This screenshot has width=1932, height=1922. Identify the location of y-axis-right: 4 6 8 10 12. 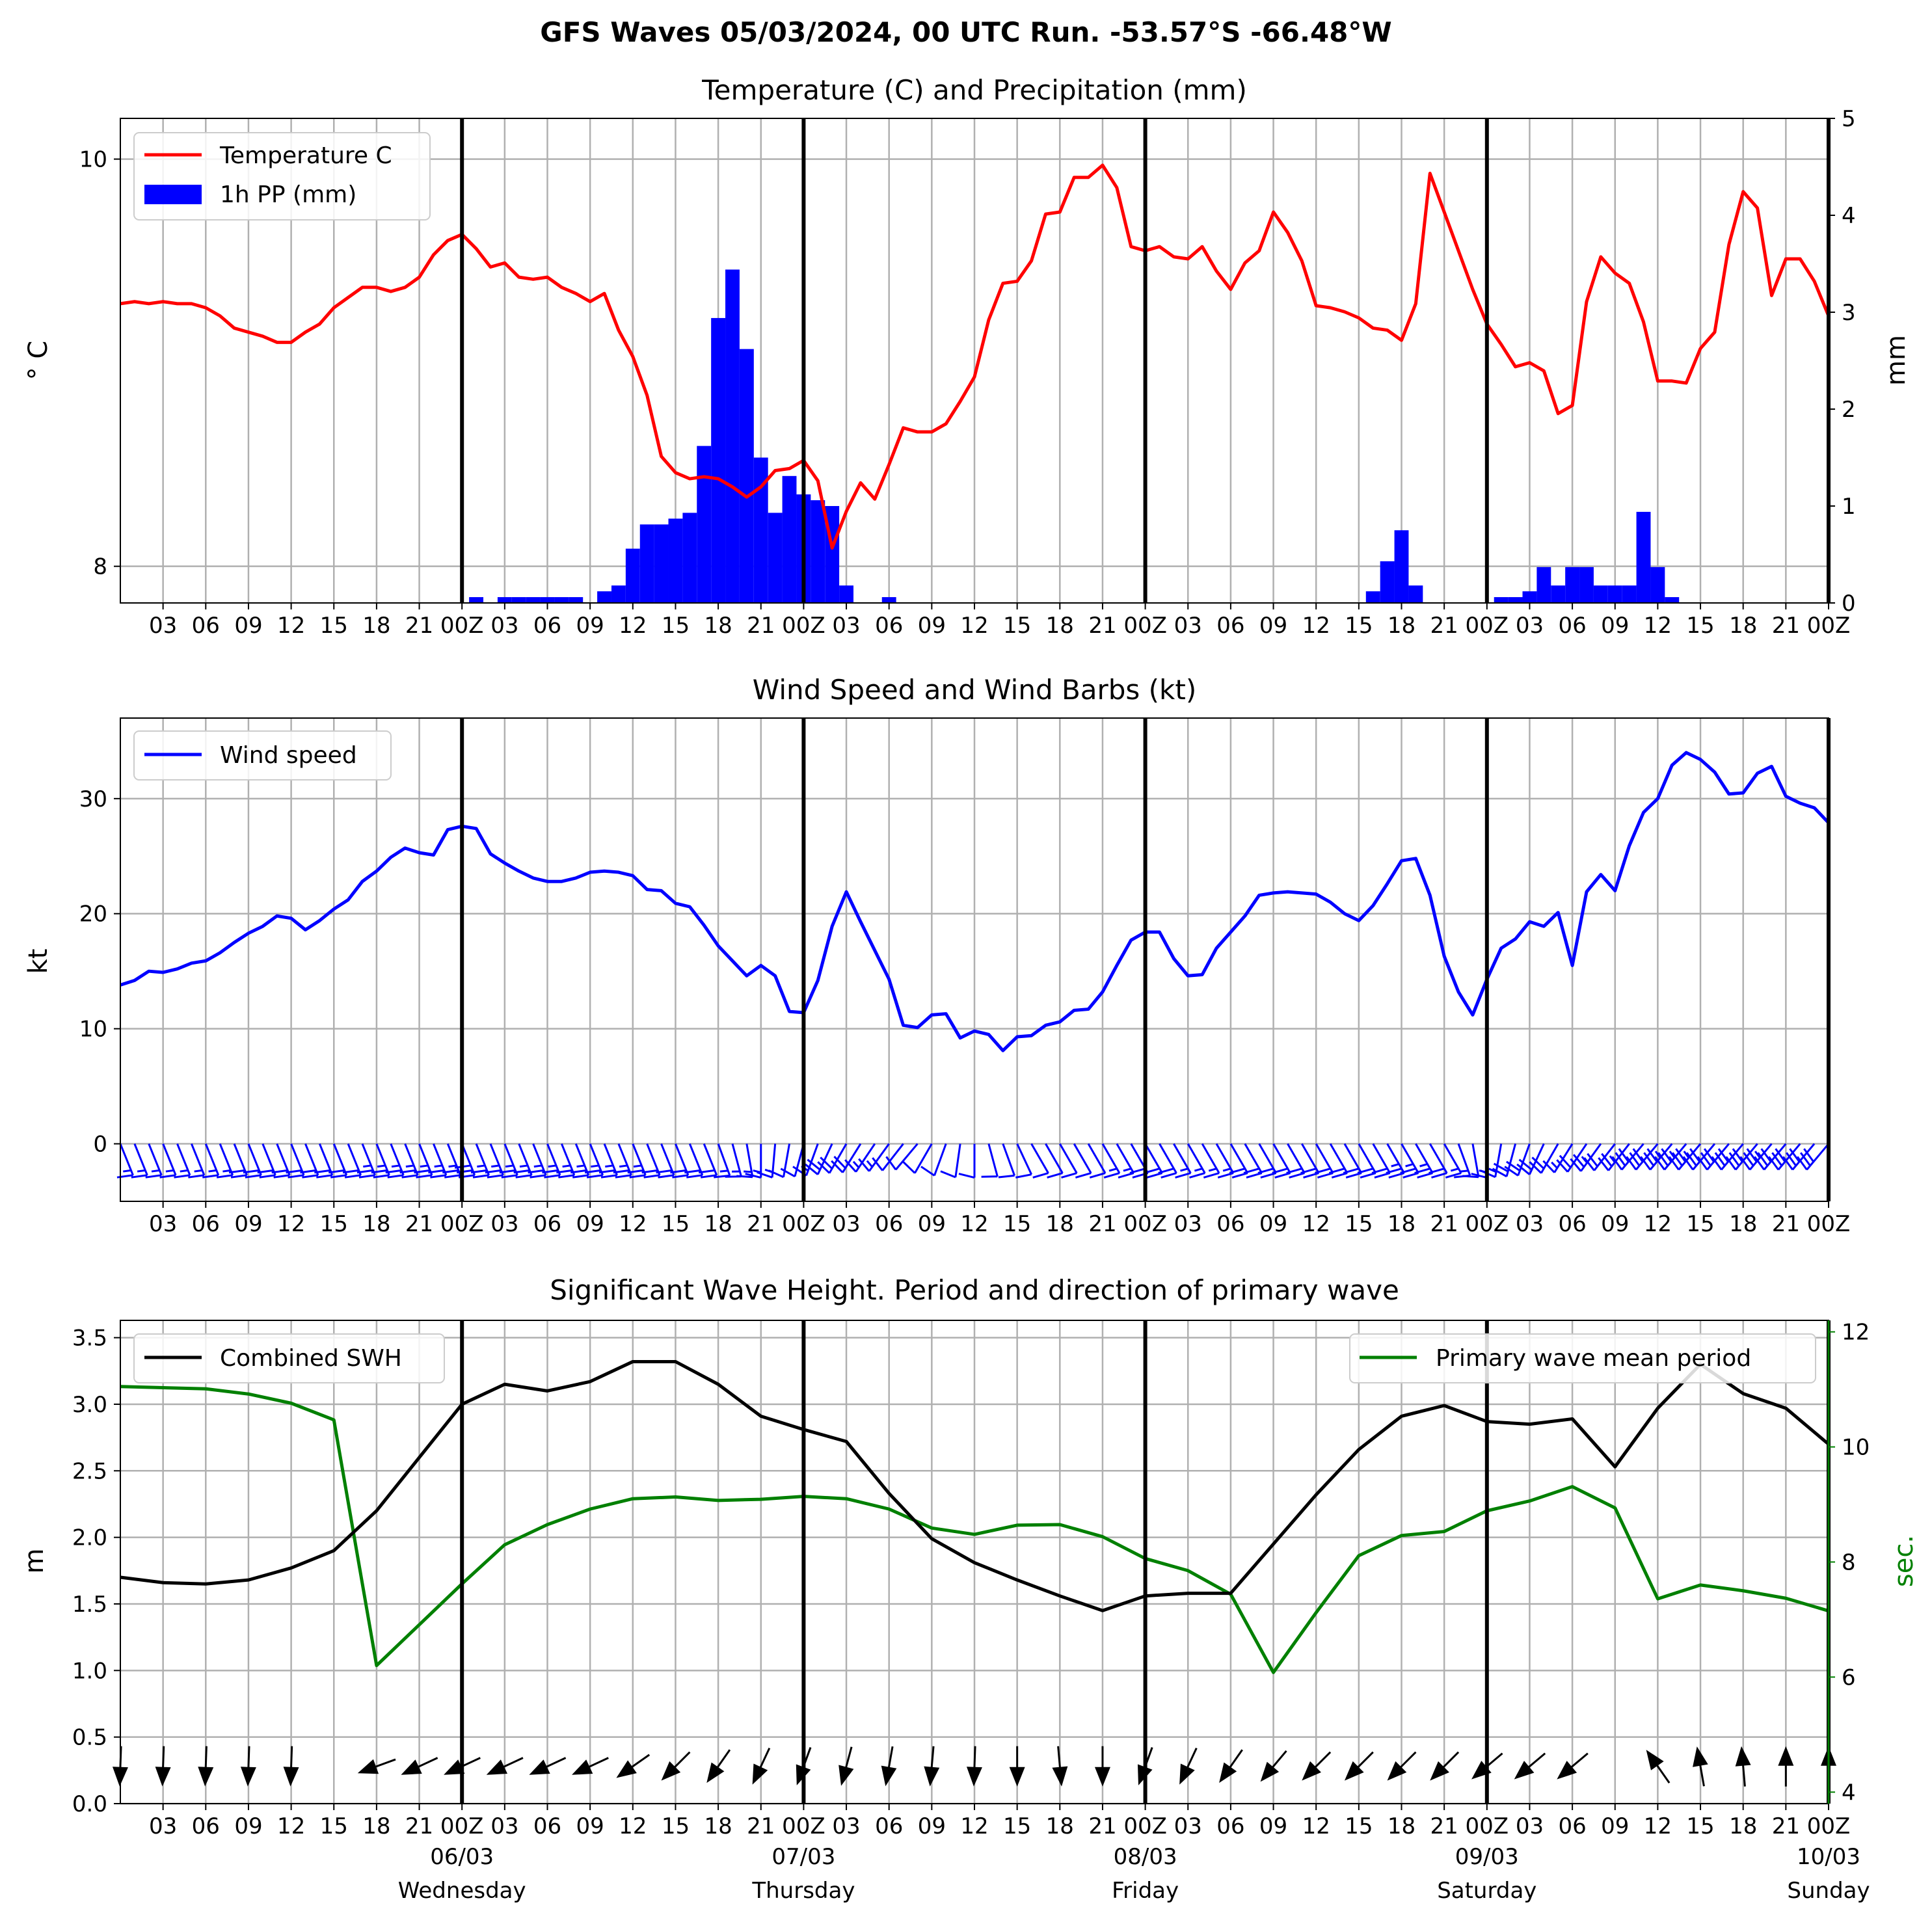
(1849, 1563).